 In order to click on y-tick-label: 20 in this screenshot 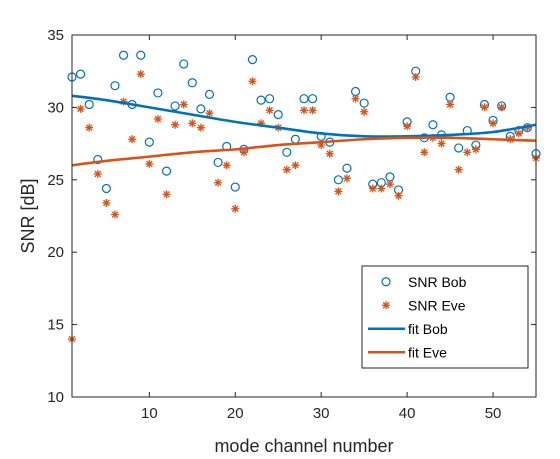, I will do `click(55, 252)`.